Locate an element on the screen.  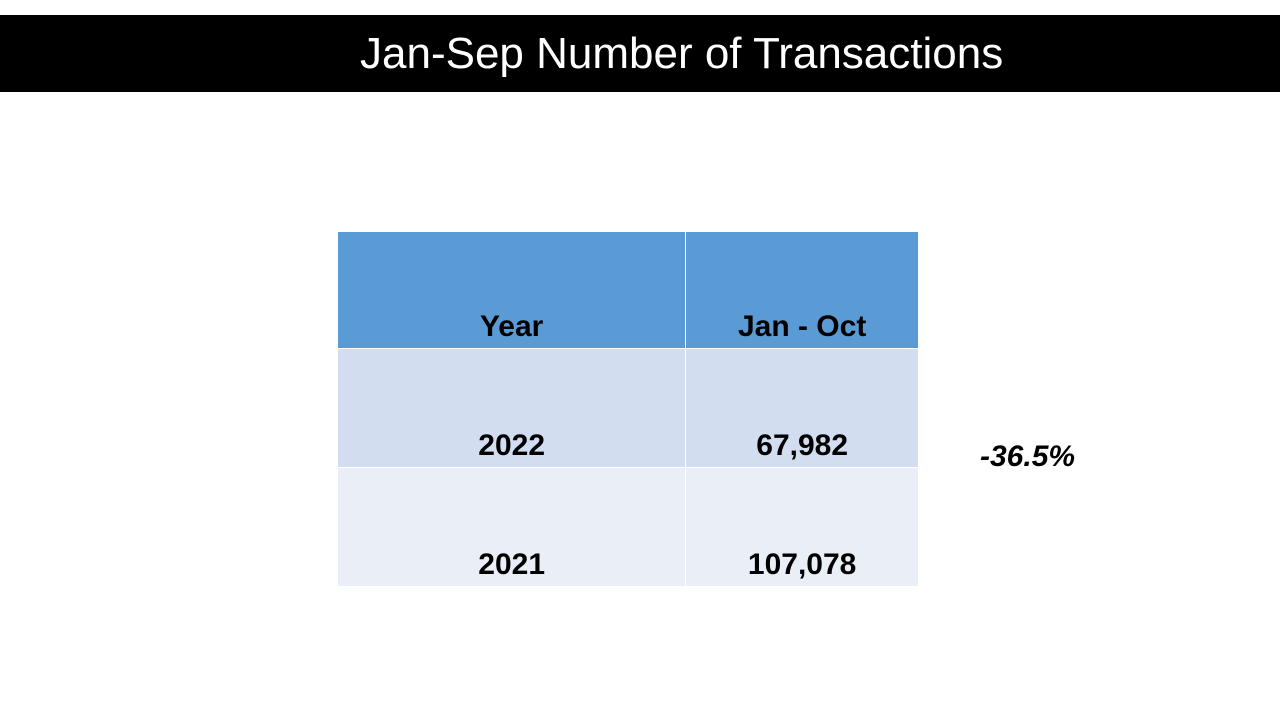
table-row: 2021 107,078 is located at coordinates (627, 527).